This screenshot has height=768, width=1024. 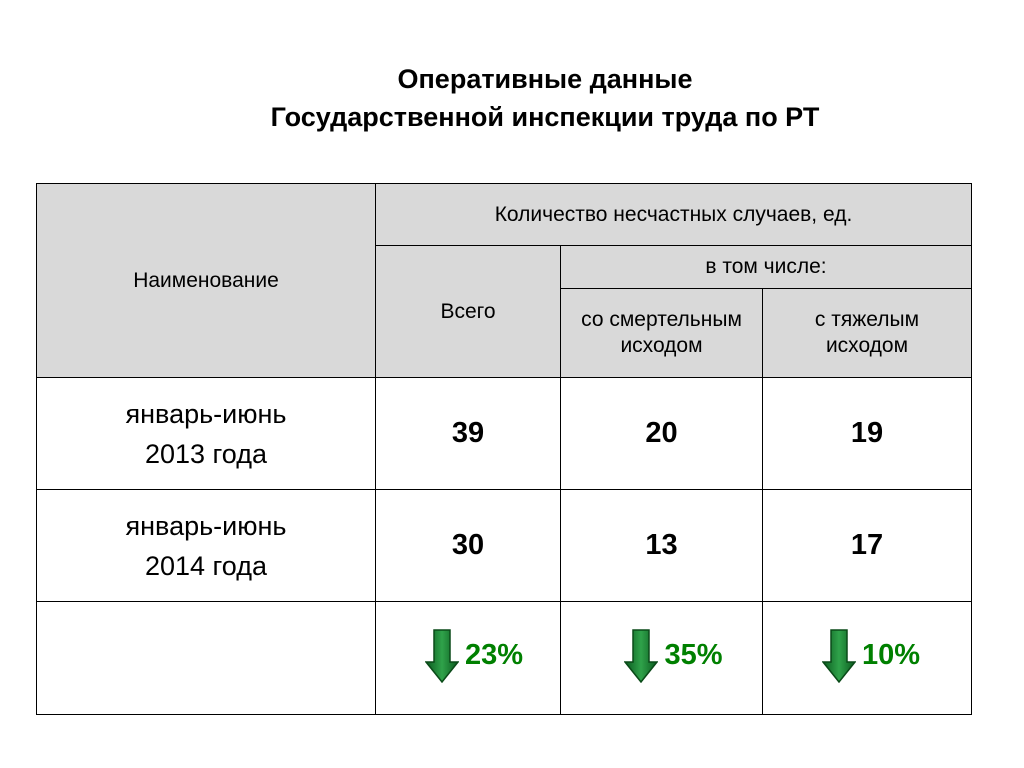 I want to click on change-row: 23% 35%, so click(x=504, y=658).